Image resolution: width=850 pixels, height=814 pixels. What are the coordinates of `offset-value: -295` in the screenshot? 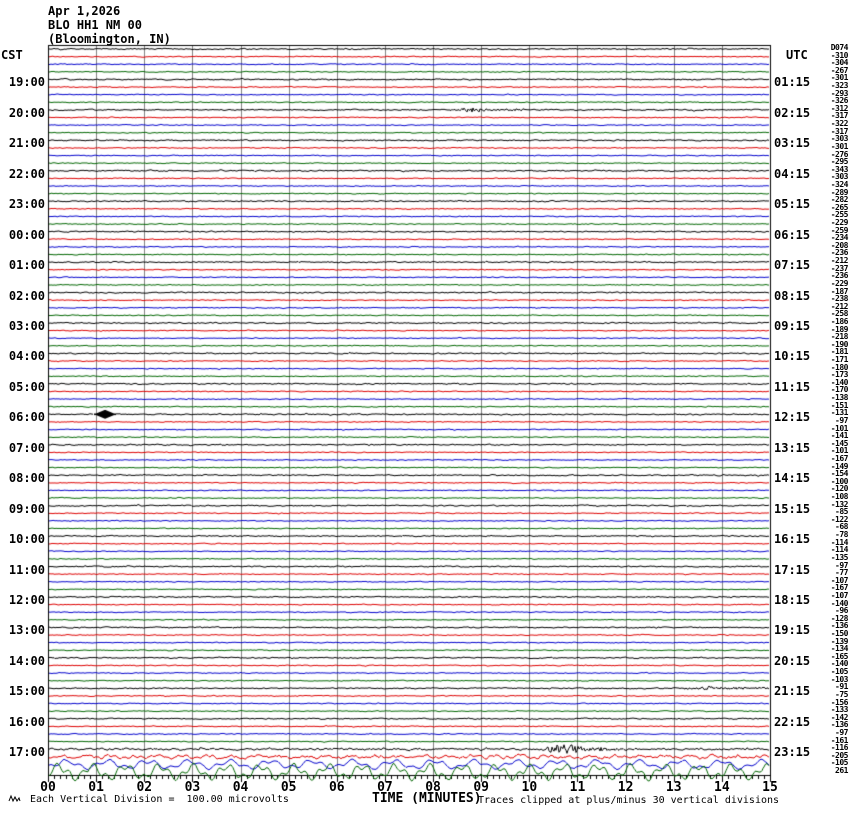 It's located at (839, 162).